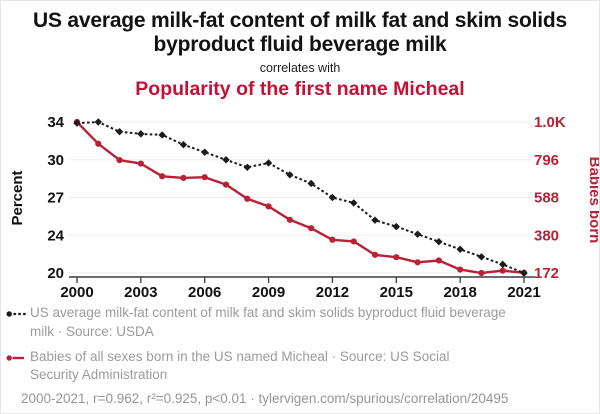 This screenshot has width=600, height=414. What do you see at coordinates (550, 122) in the screenshot?
I see `right-axis-tick-label: 1.0K` at bounding box center [550, 122].